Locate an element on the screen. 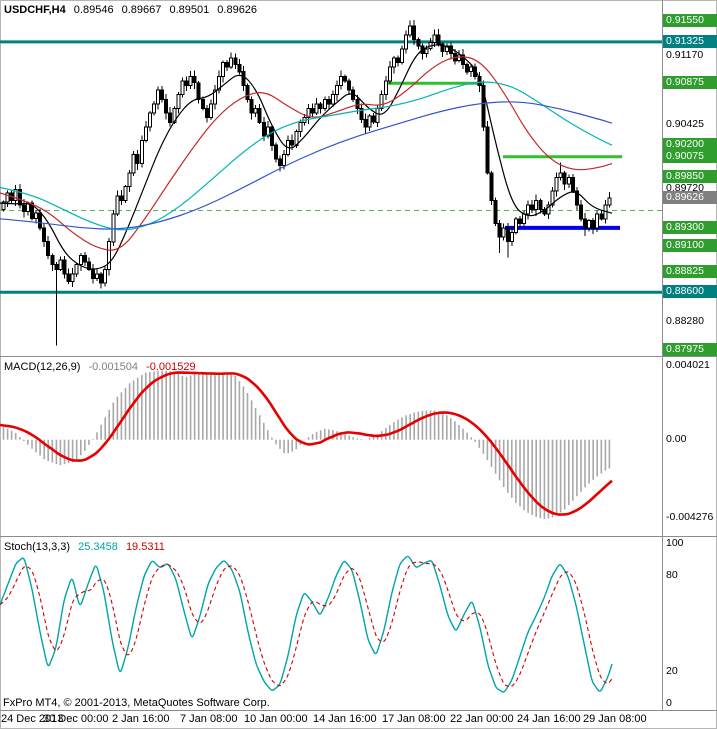  panel-splitter-macd is located at coordinates (358, 356).